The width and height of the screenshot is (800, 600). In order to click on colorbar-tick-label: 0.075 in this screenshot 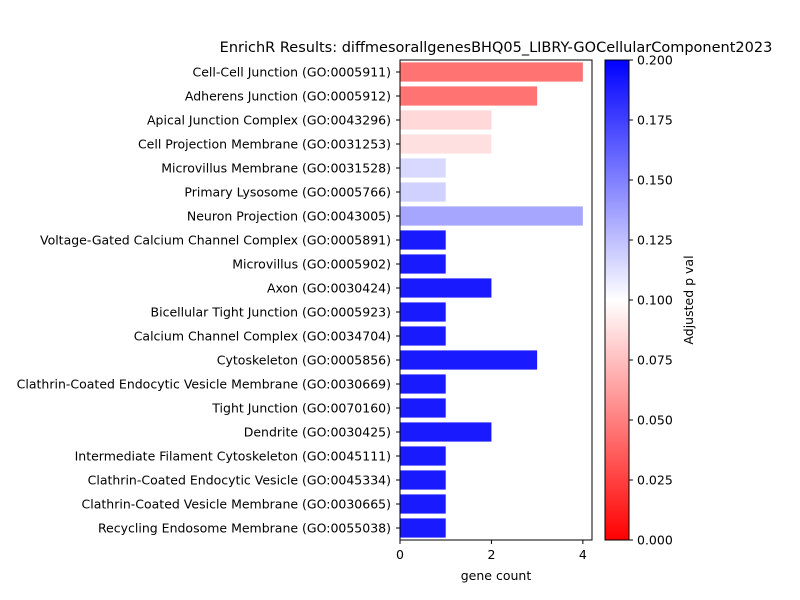, I will do `click(655, 360)`.